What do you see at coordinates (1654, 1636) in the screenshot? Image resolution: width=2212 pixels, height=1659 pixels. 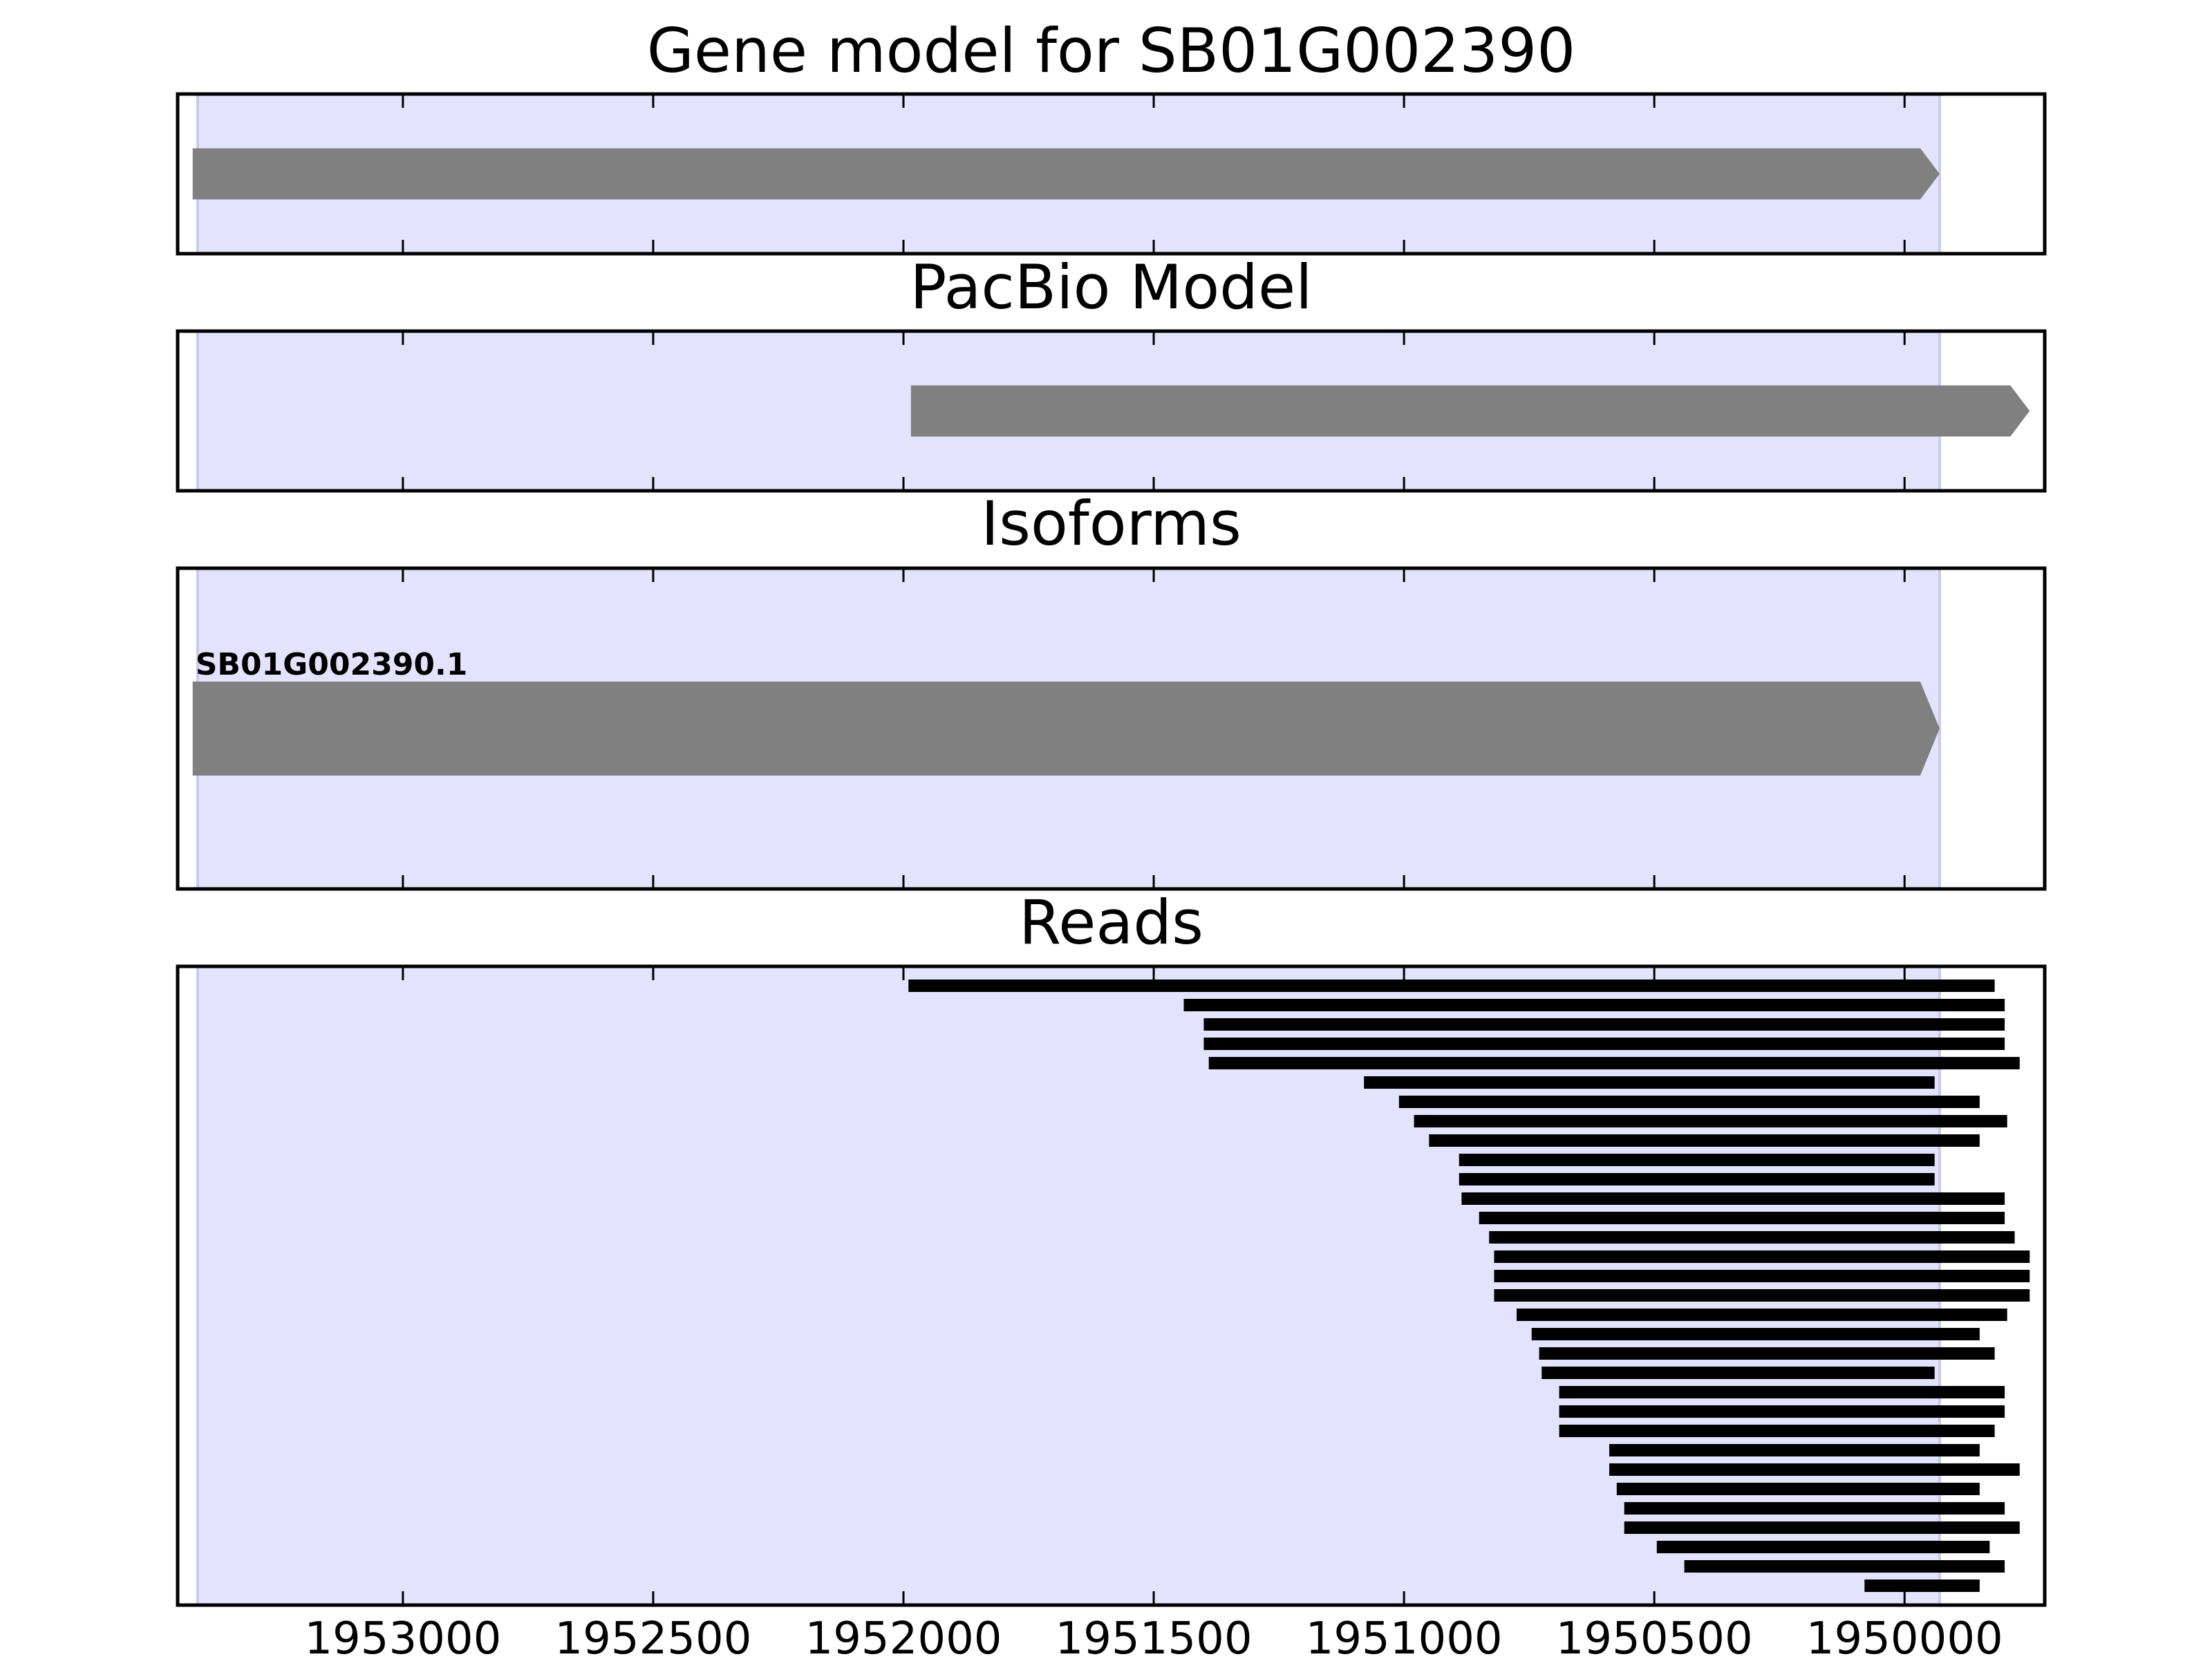 I see `x-tick-label: 1950500` at bounding box center [1654, 1636].